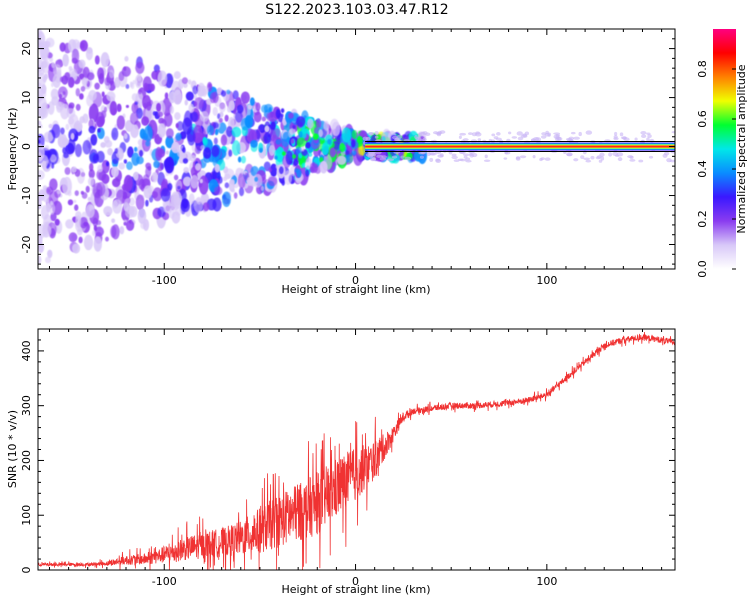 The image size is (750, 600). I want to click on colorbar-label: Normalized spectral amplitude, so click(741, 148).